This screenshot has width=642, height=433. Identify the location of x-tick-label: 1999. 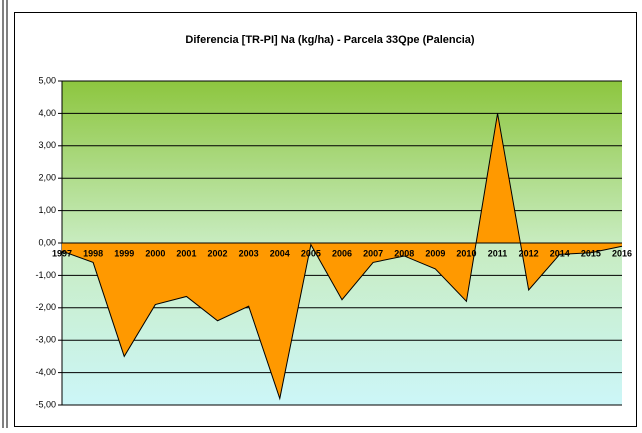
(124, 253).